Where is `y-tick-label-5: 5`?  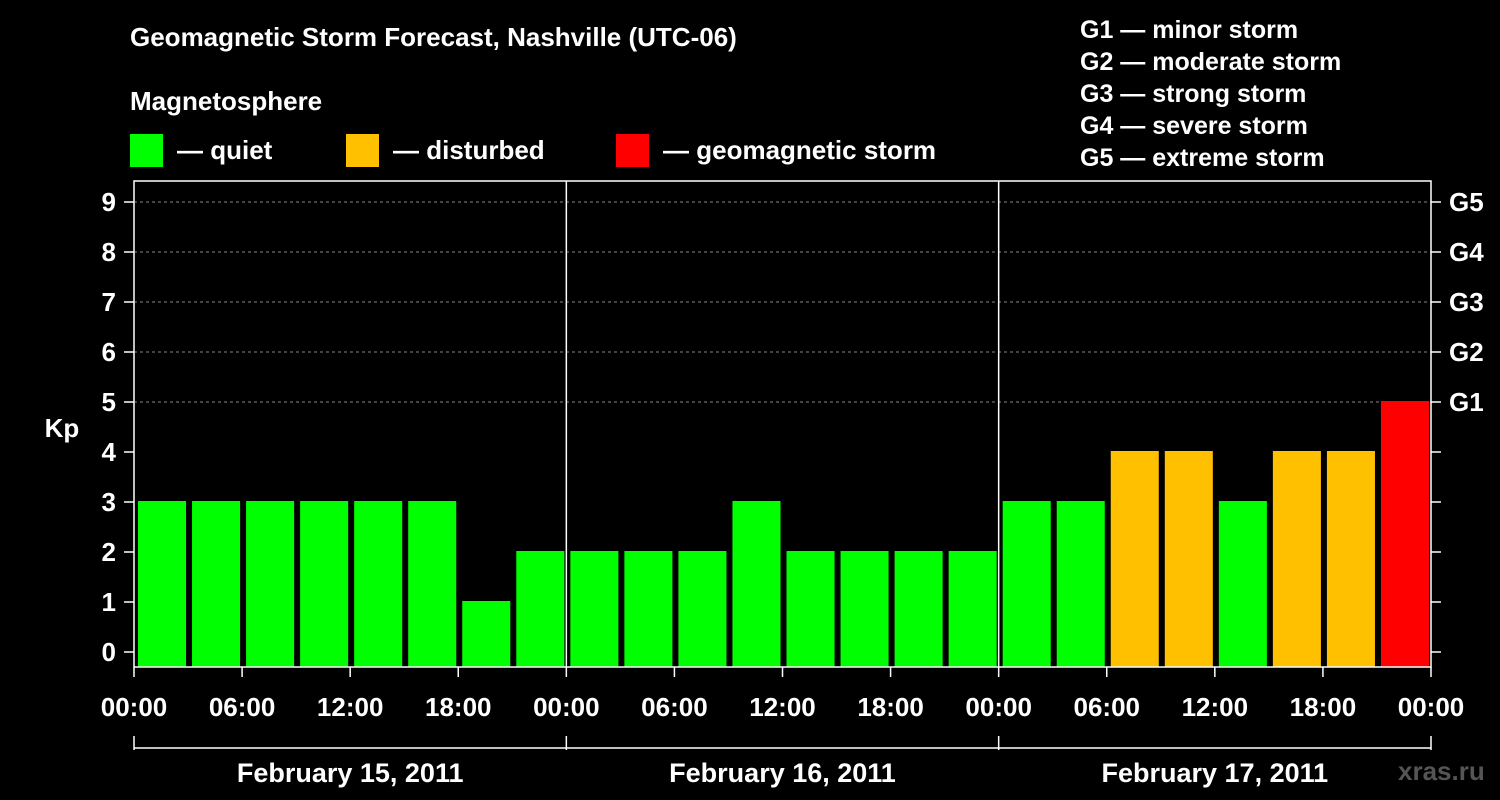
y-tick-label-5: 5 is located at coordinates (109, 402).